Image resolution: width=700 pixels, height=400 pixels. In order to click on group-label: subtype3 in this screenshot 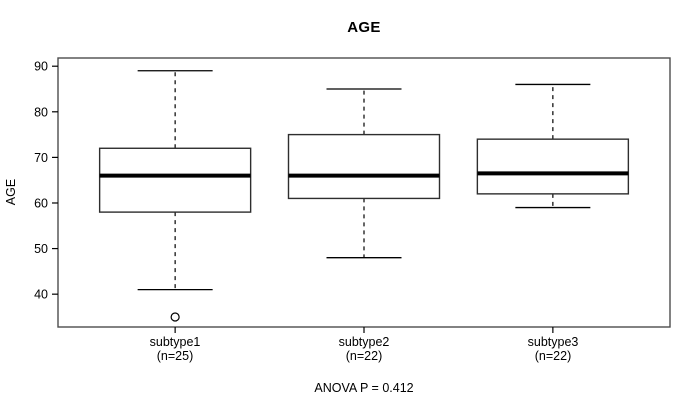, I will do `click(553, 342)`.